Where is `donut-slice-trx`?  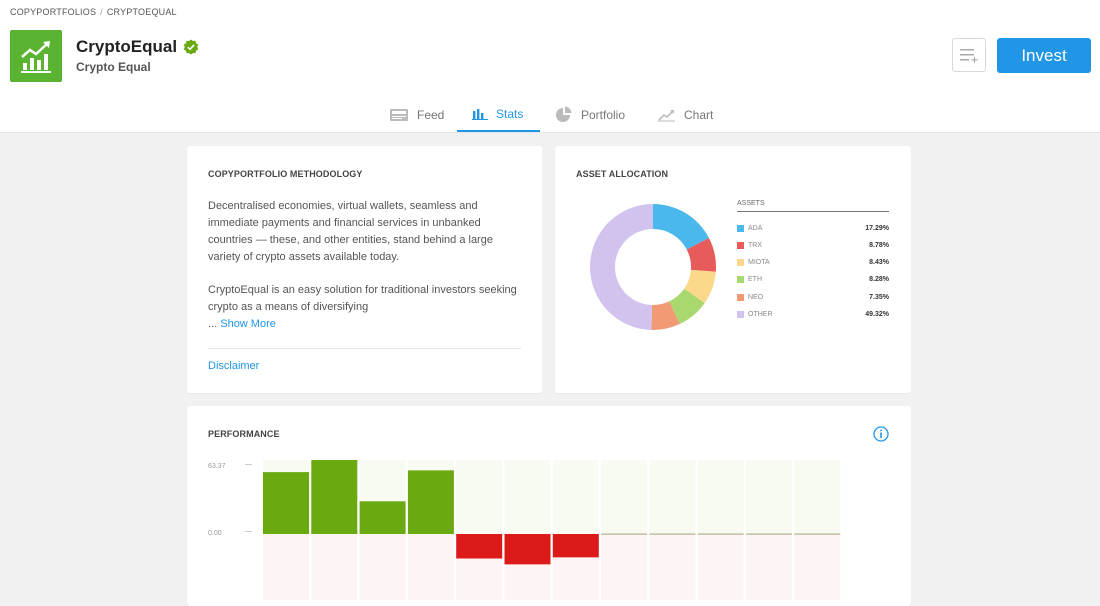
donut-slice-trx is located at coordinates (701, 254).